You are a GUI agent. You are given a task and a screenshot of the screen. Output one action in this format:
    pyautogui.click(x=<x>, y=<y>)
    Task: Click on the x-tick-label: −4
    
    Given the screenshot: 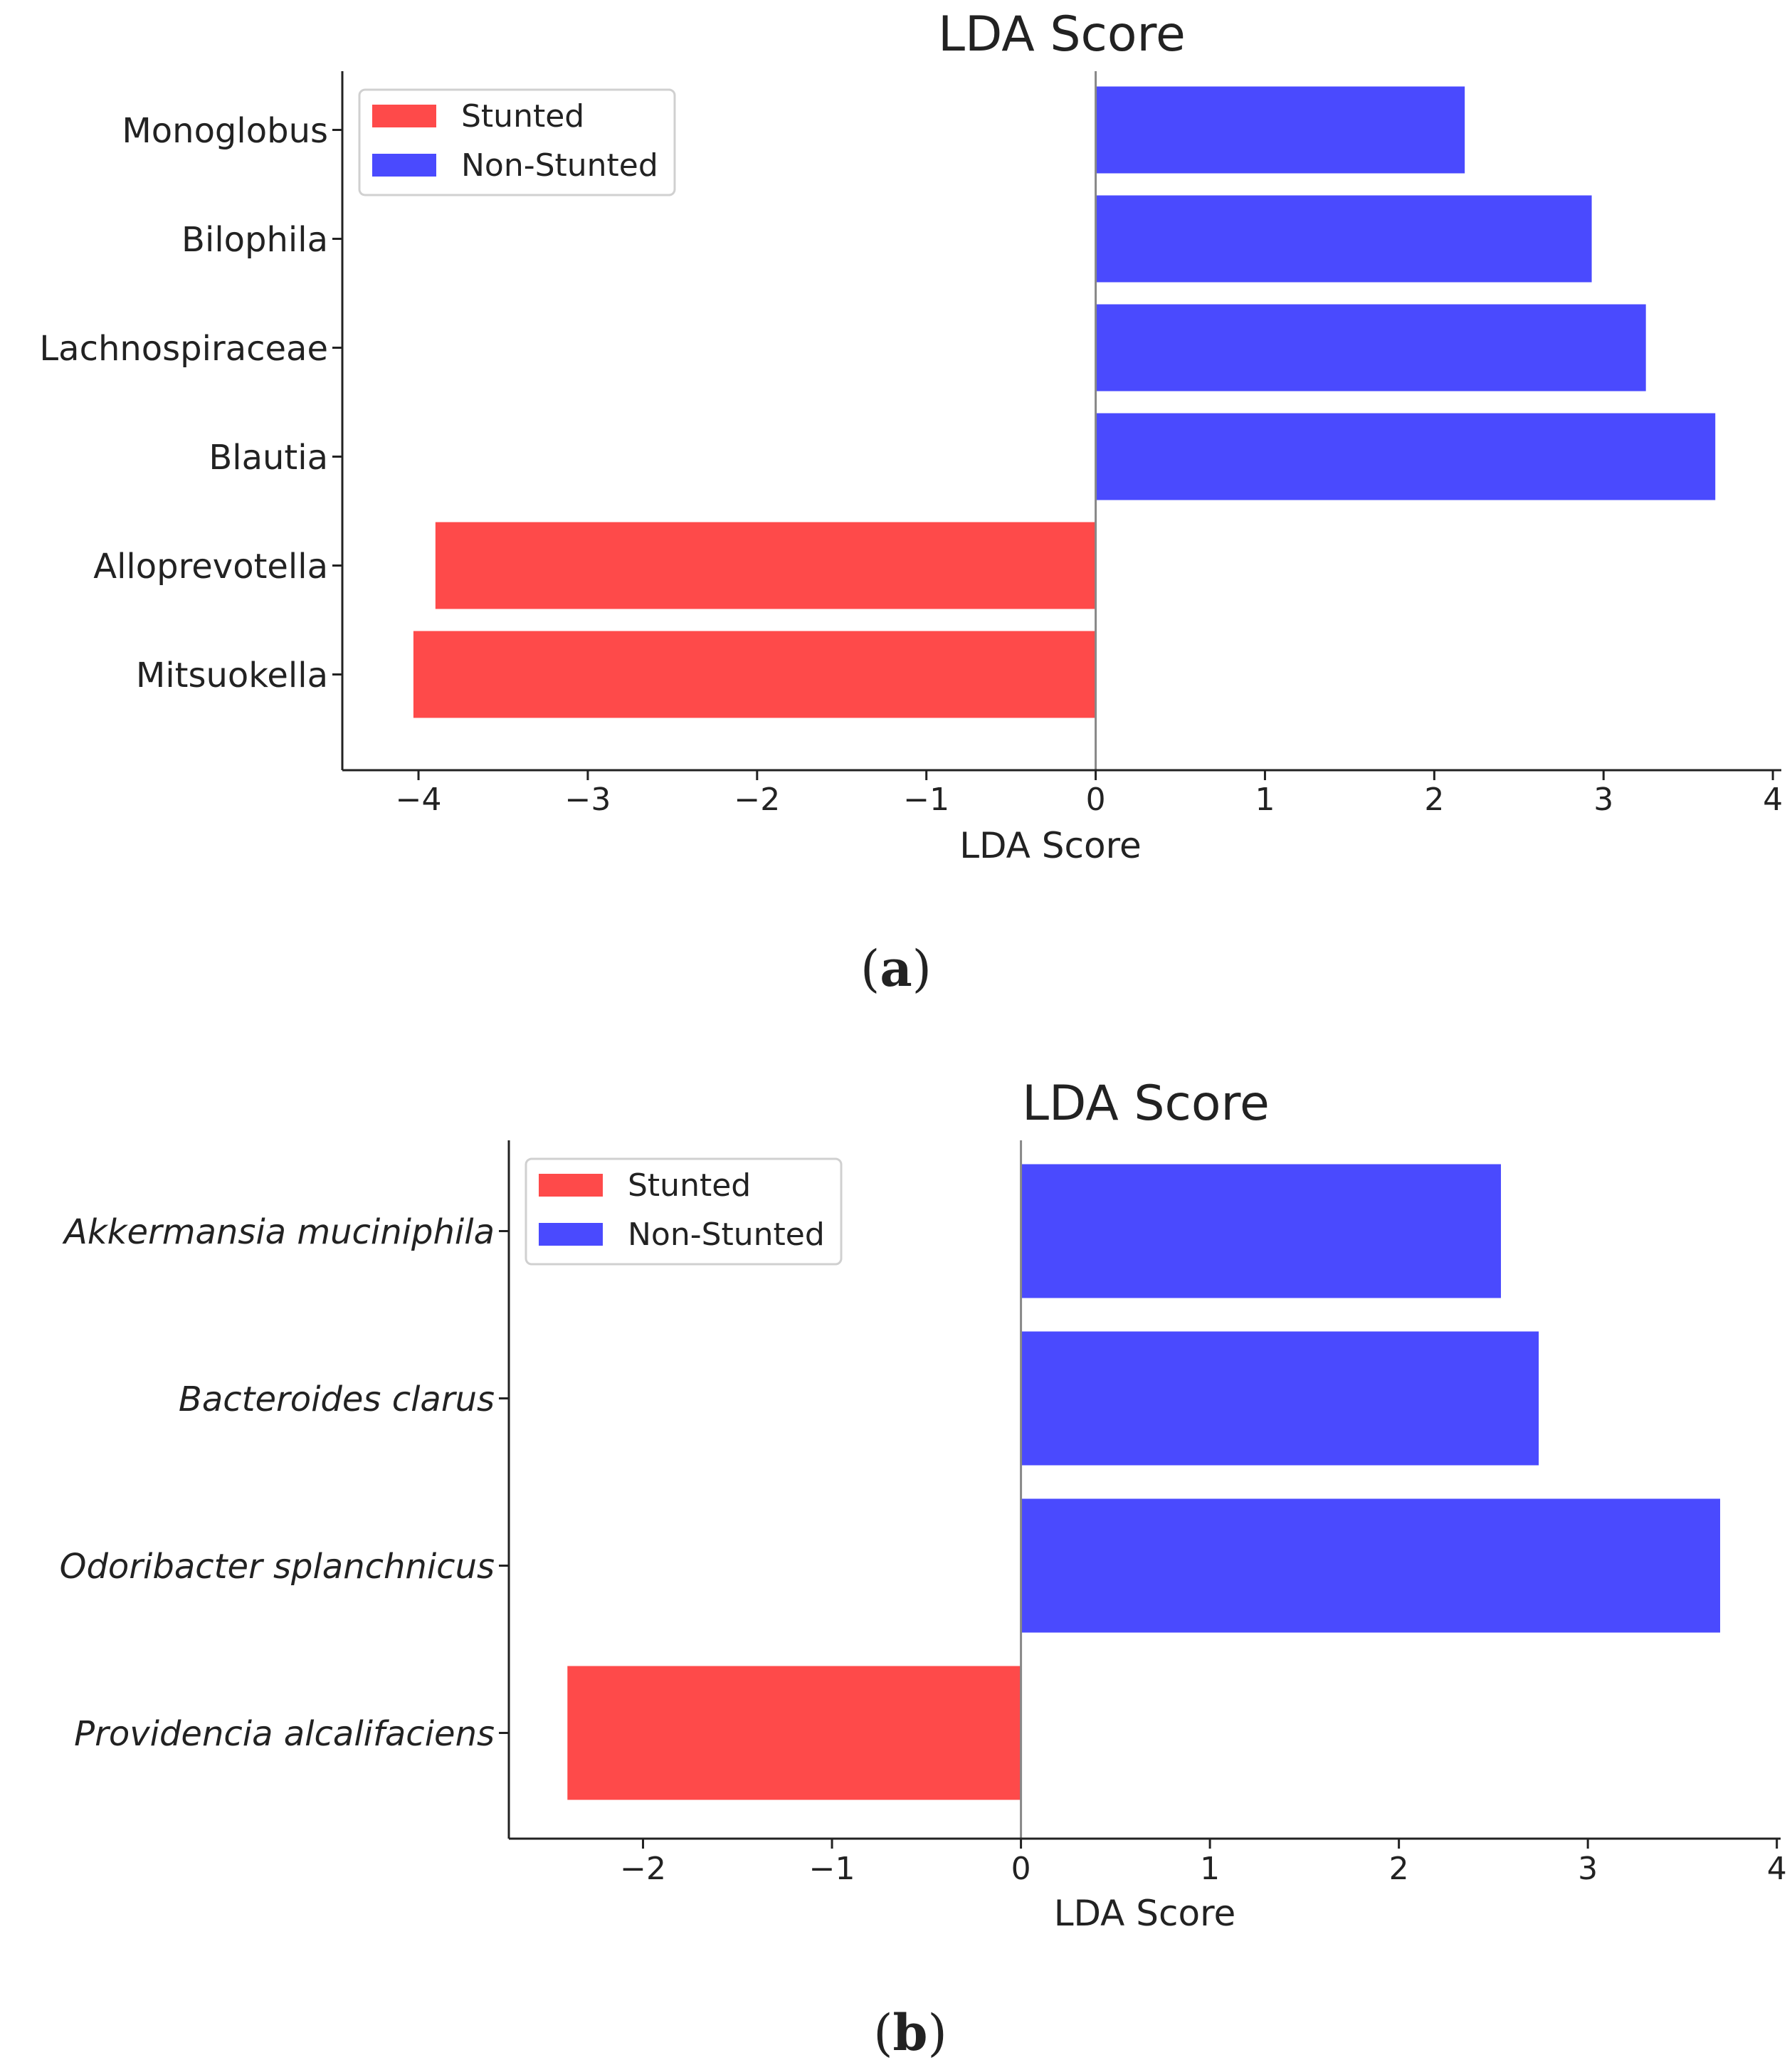 What is the action you would take?
    pyautogui.click(x=419, y=800)
    